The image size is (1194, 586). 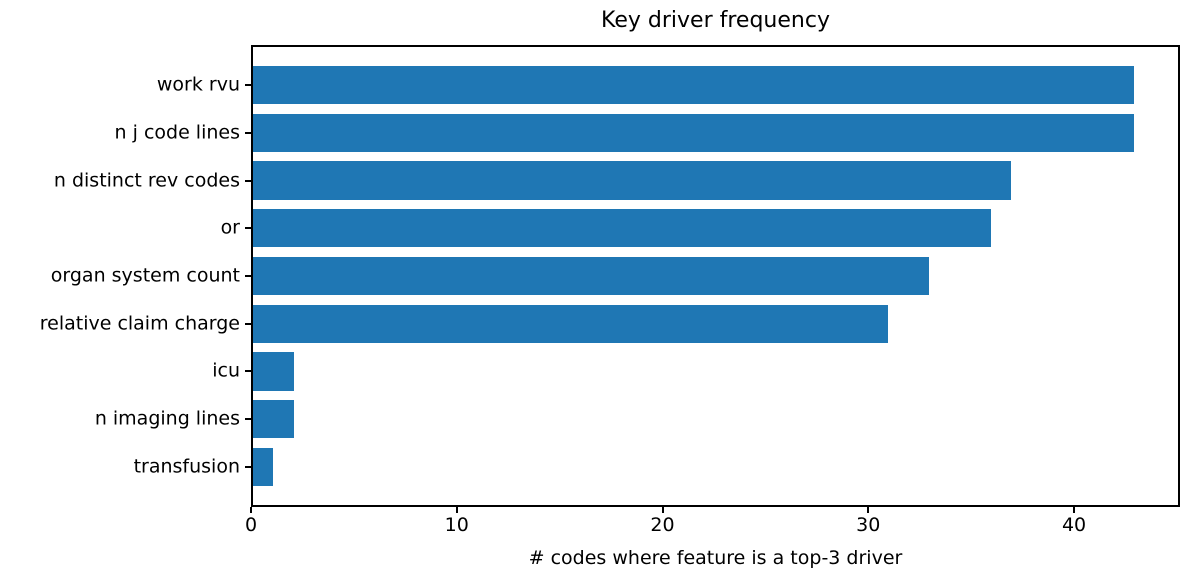 I want to click on bar-n-j-code-lines, so click(x=693, y=132).